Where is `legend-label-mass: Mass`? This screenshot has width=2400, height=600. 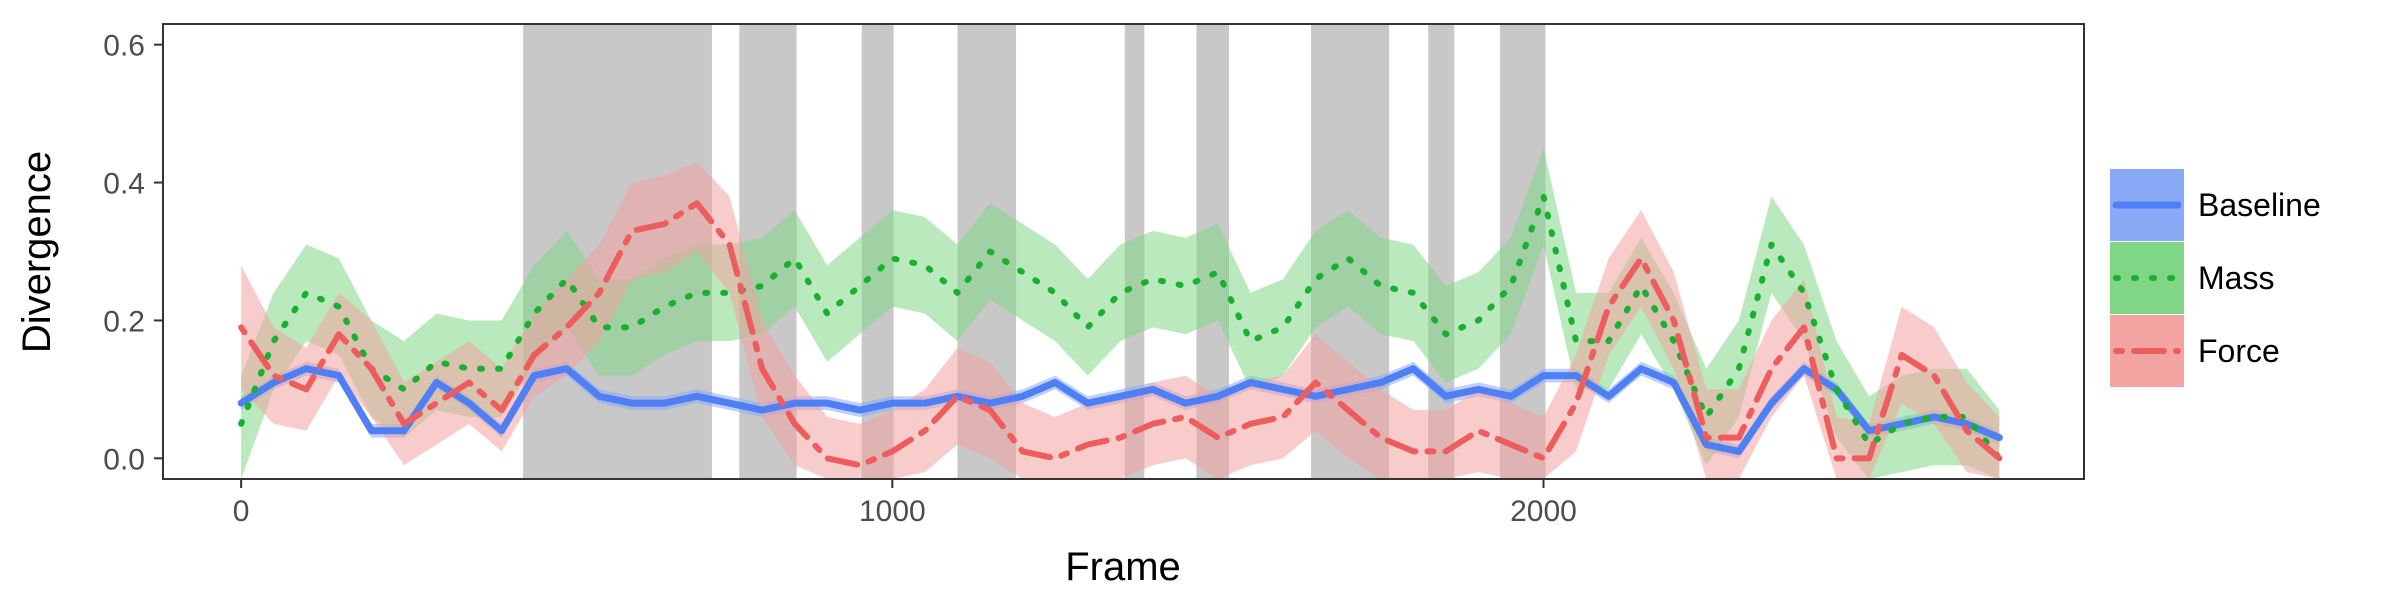 legend-label-mass: Mass is located at coordinates (2236, 278).